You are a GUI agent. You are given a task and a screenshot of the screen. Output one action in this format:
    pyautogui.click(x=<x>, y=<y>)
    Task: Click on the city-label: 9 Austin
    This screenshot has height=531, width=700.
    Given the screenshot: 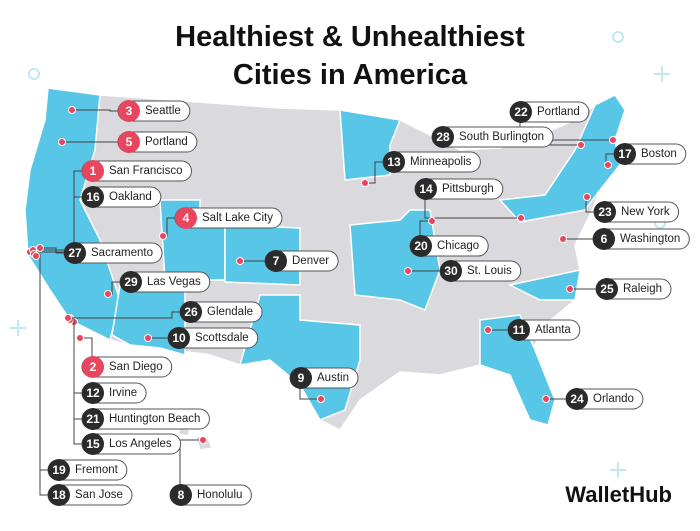 What is the action you would take?
    pyautogui.click(x=324, y=378)
    